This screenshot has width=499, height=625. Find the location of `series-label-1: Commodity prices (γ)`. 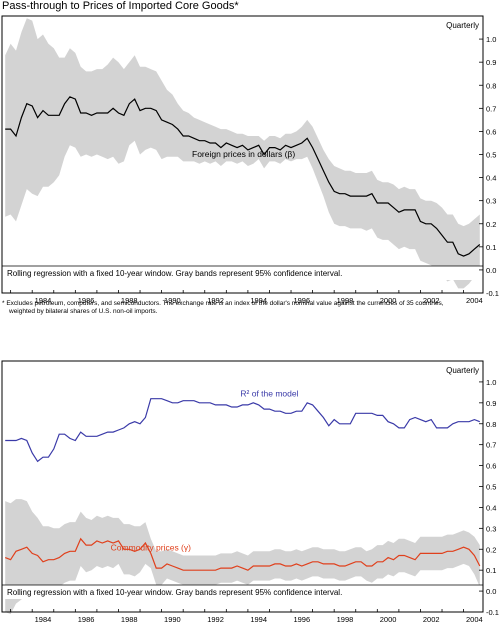

series-label-1: Commodity prices (γ) is located at coordinates (151, 547).